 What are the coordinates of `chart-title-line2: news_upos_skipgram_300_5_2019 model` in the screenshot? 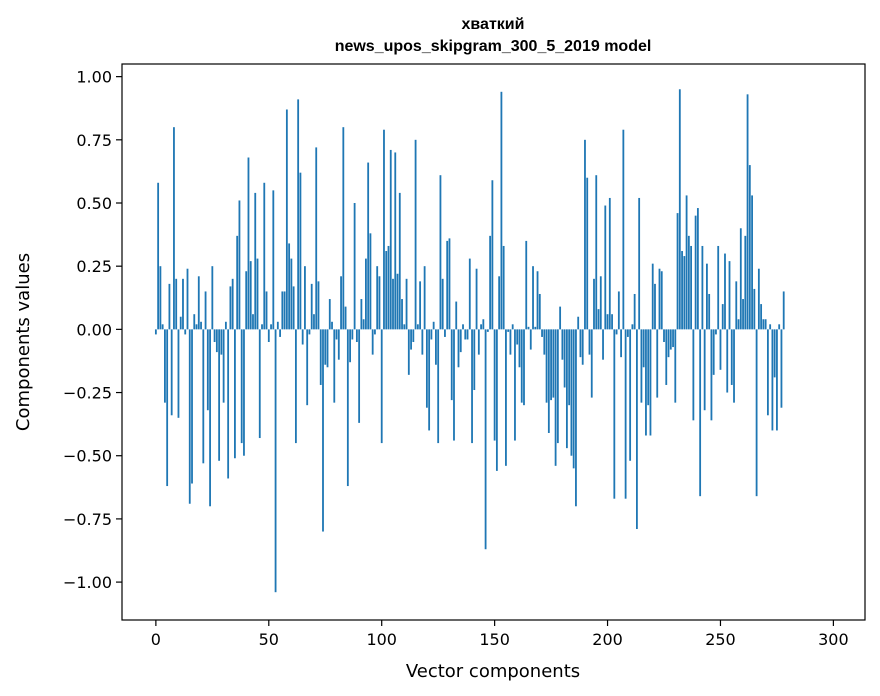 It's located at (493, 46).